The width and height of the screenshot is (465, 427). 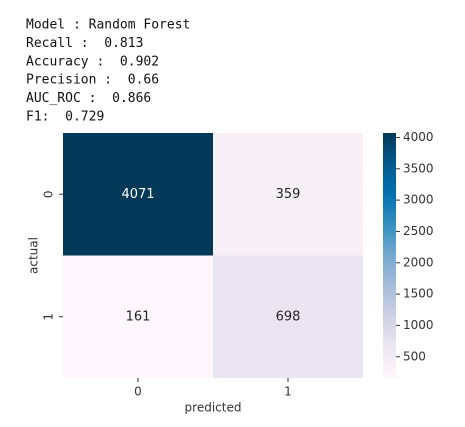 I want to click on x-axis-label: predicted, so click(x=213, y=408).